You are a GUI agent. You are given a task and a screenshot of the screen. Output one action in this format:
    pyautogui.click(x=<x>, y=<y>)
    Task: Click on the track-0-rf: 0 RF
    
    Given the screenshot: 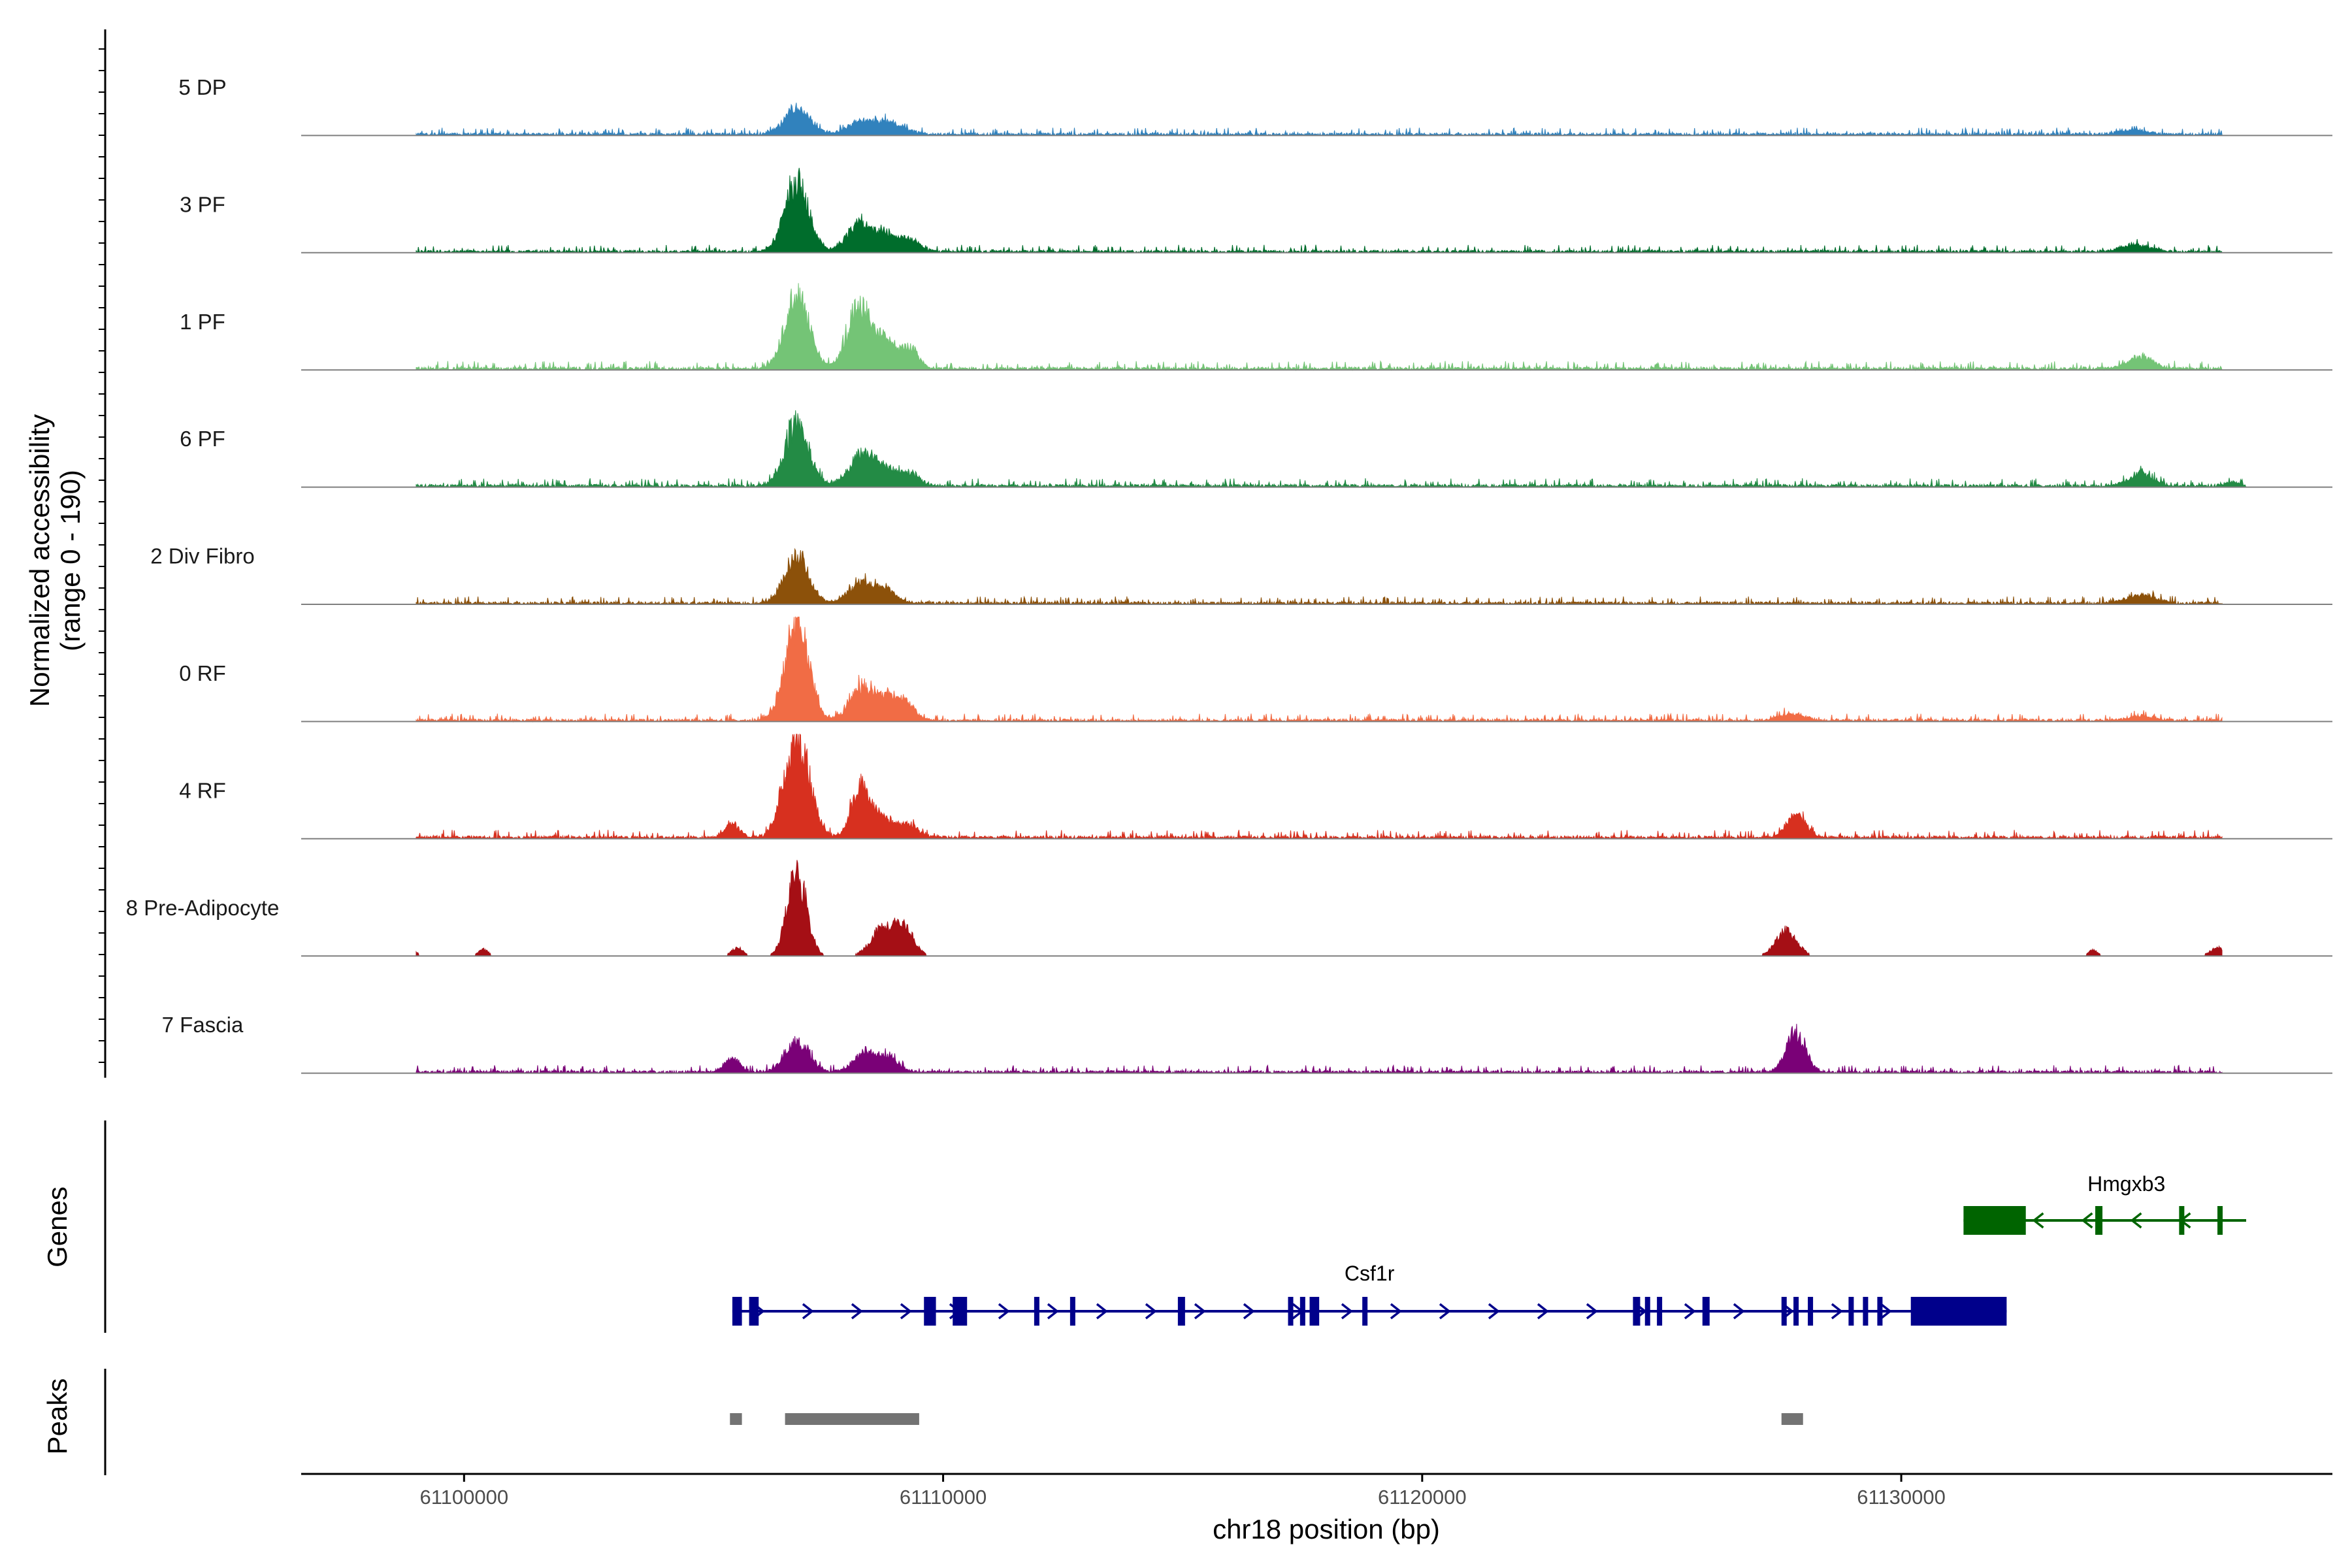 What is the action you would take?
    pyautogui.click(x=1255, y=669)
    